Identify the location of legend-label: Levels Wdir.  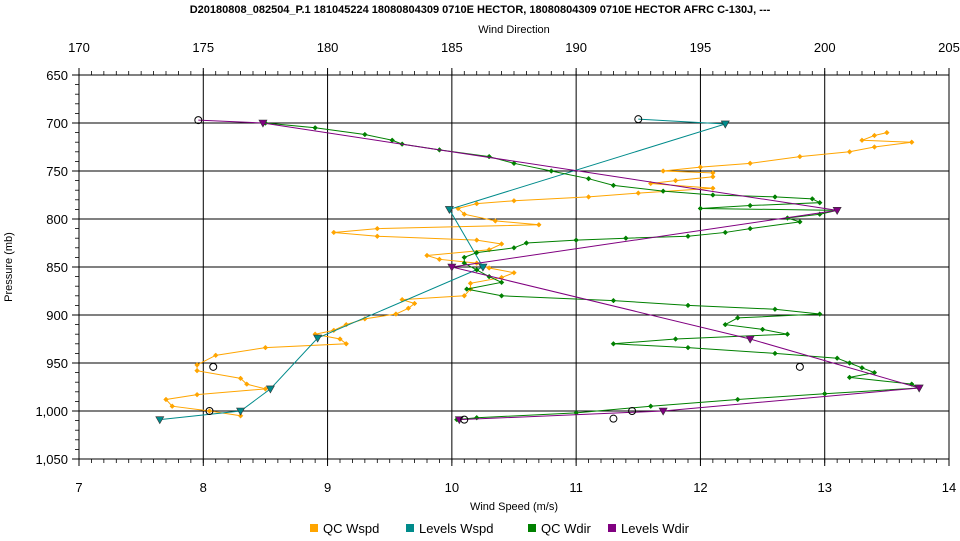
(655, 528).